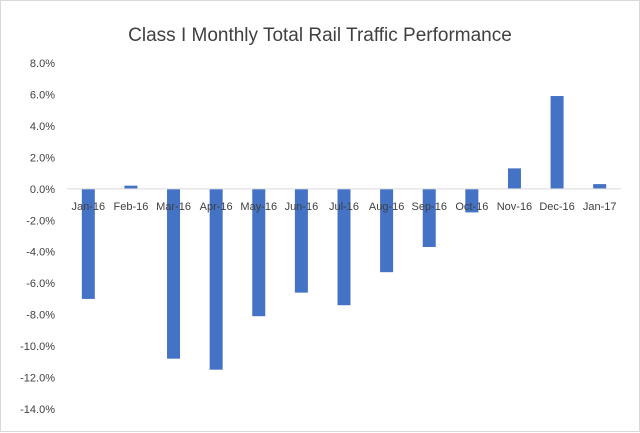 This screenshot has height=433, width=640. What do you see at coordinates (40, 221) in the screenshot?
I see `y-tick-label: -2.0%` at bounding box center [40, 221].